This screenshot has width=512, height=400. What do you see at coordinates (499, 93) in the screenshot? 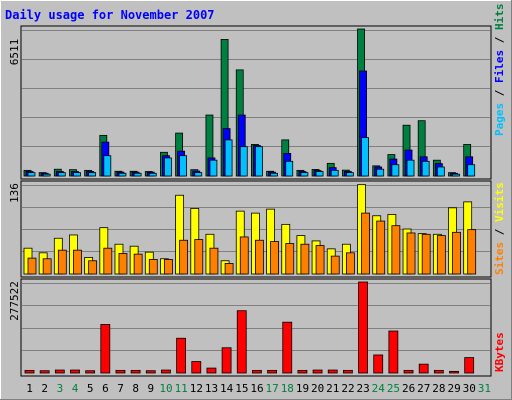
I see `legend-sep-1: /` at bounding box center [499, 93].